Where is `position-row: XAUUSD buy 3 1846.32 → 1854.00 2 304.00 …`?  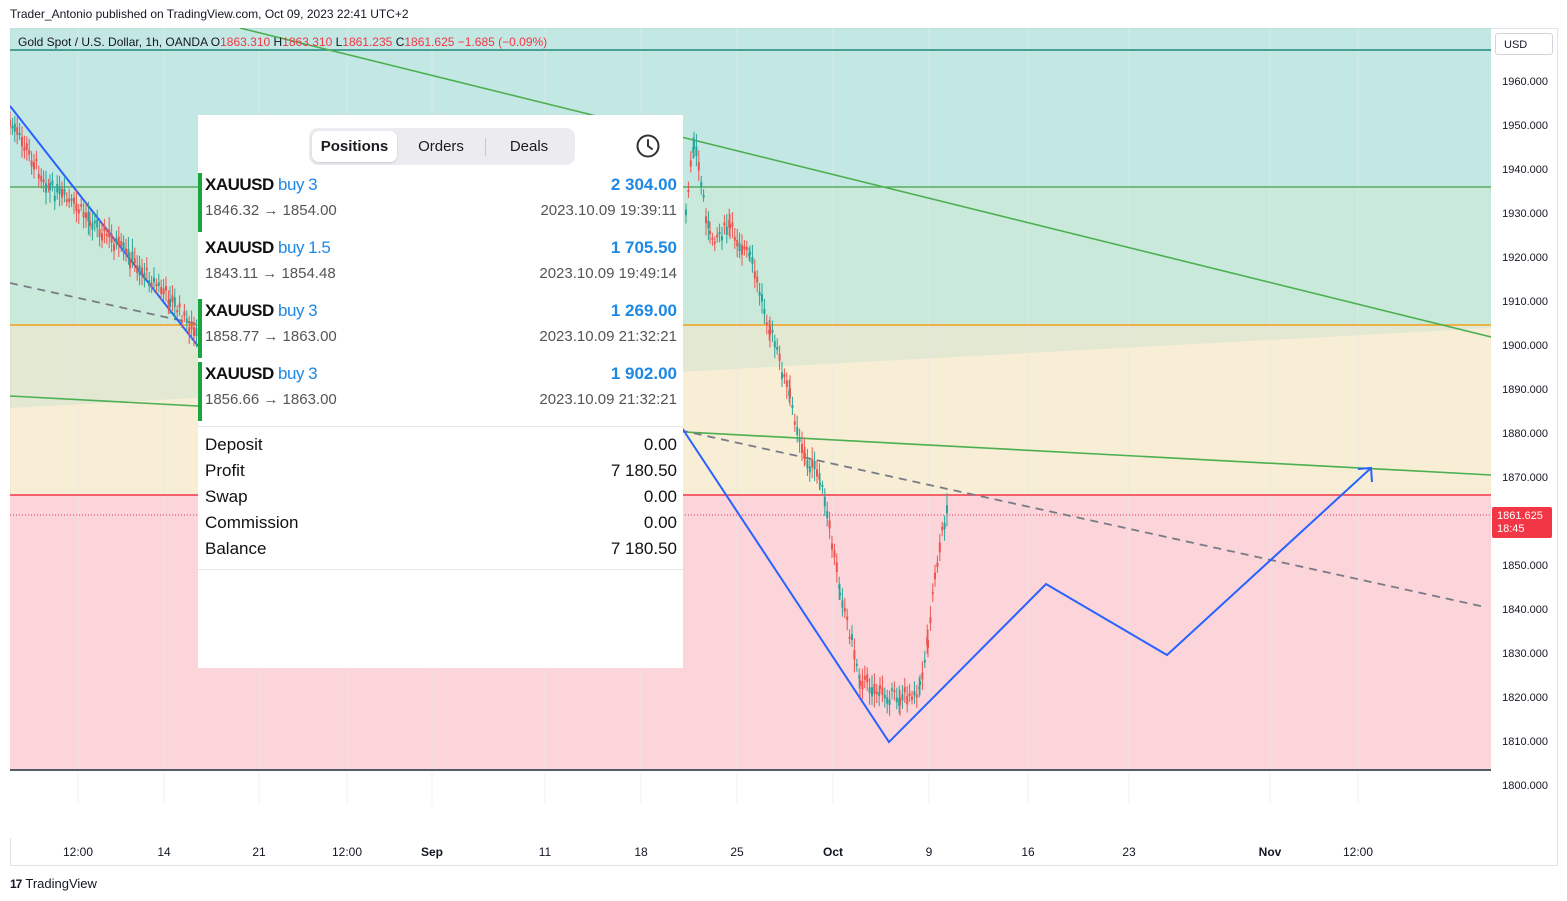
position-row: XAUUSD buy 3 1846.32 → 1854.00 2 304.00 … is located at coordinates (440, 200).